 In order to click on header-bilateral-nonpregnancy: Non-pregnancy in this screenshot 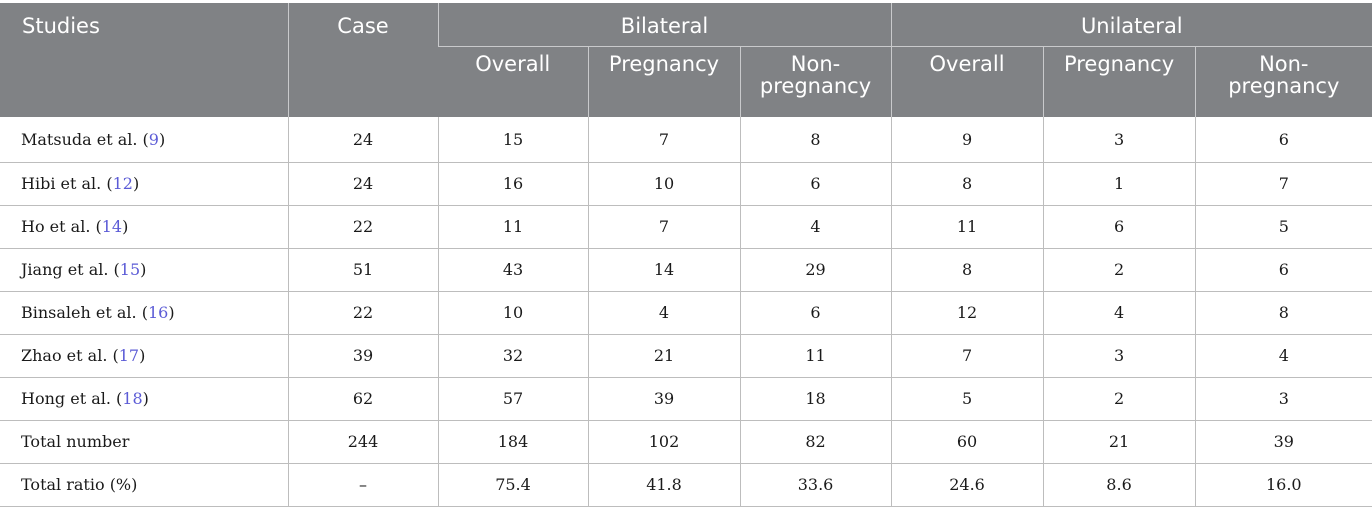, I will do `click(815, 81)`.